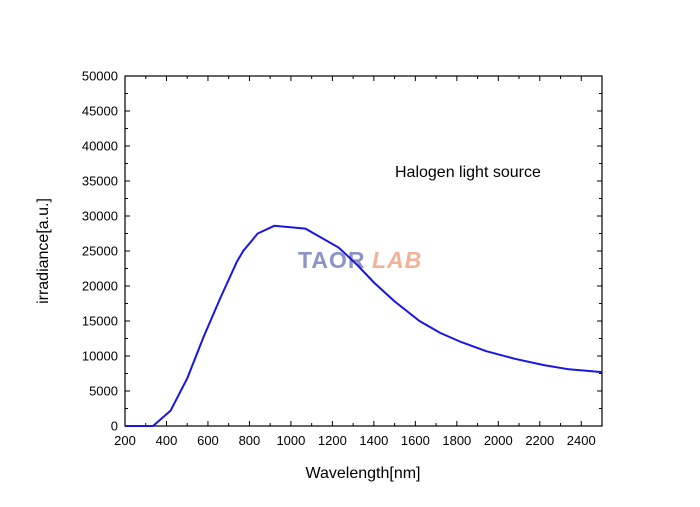  Describe the element at coordinates (331, 260) in the screenshot. I see `watermark-taor-text: TAOR` at that location.